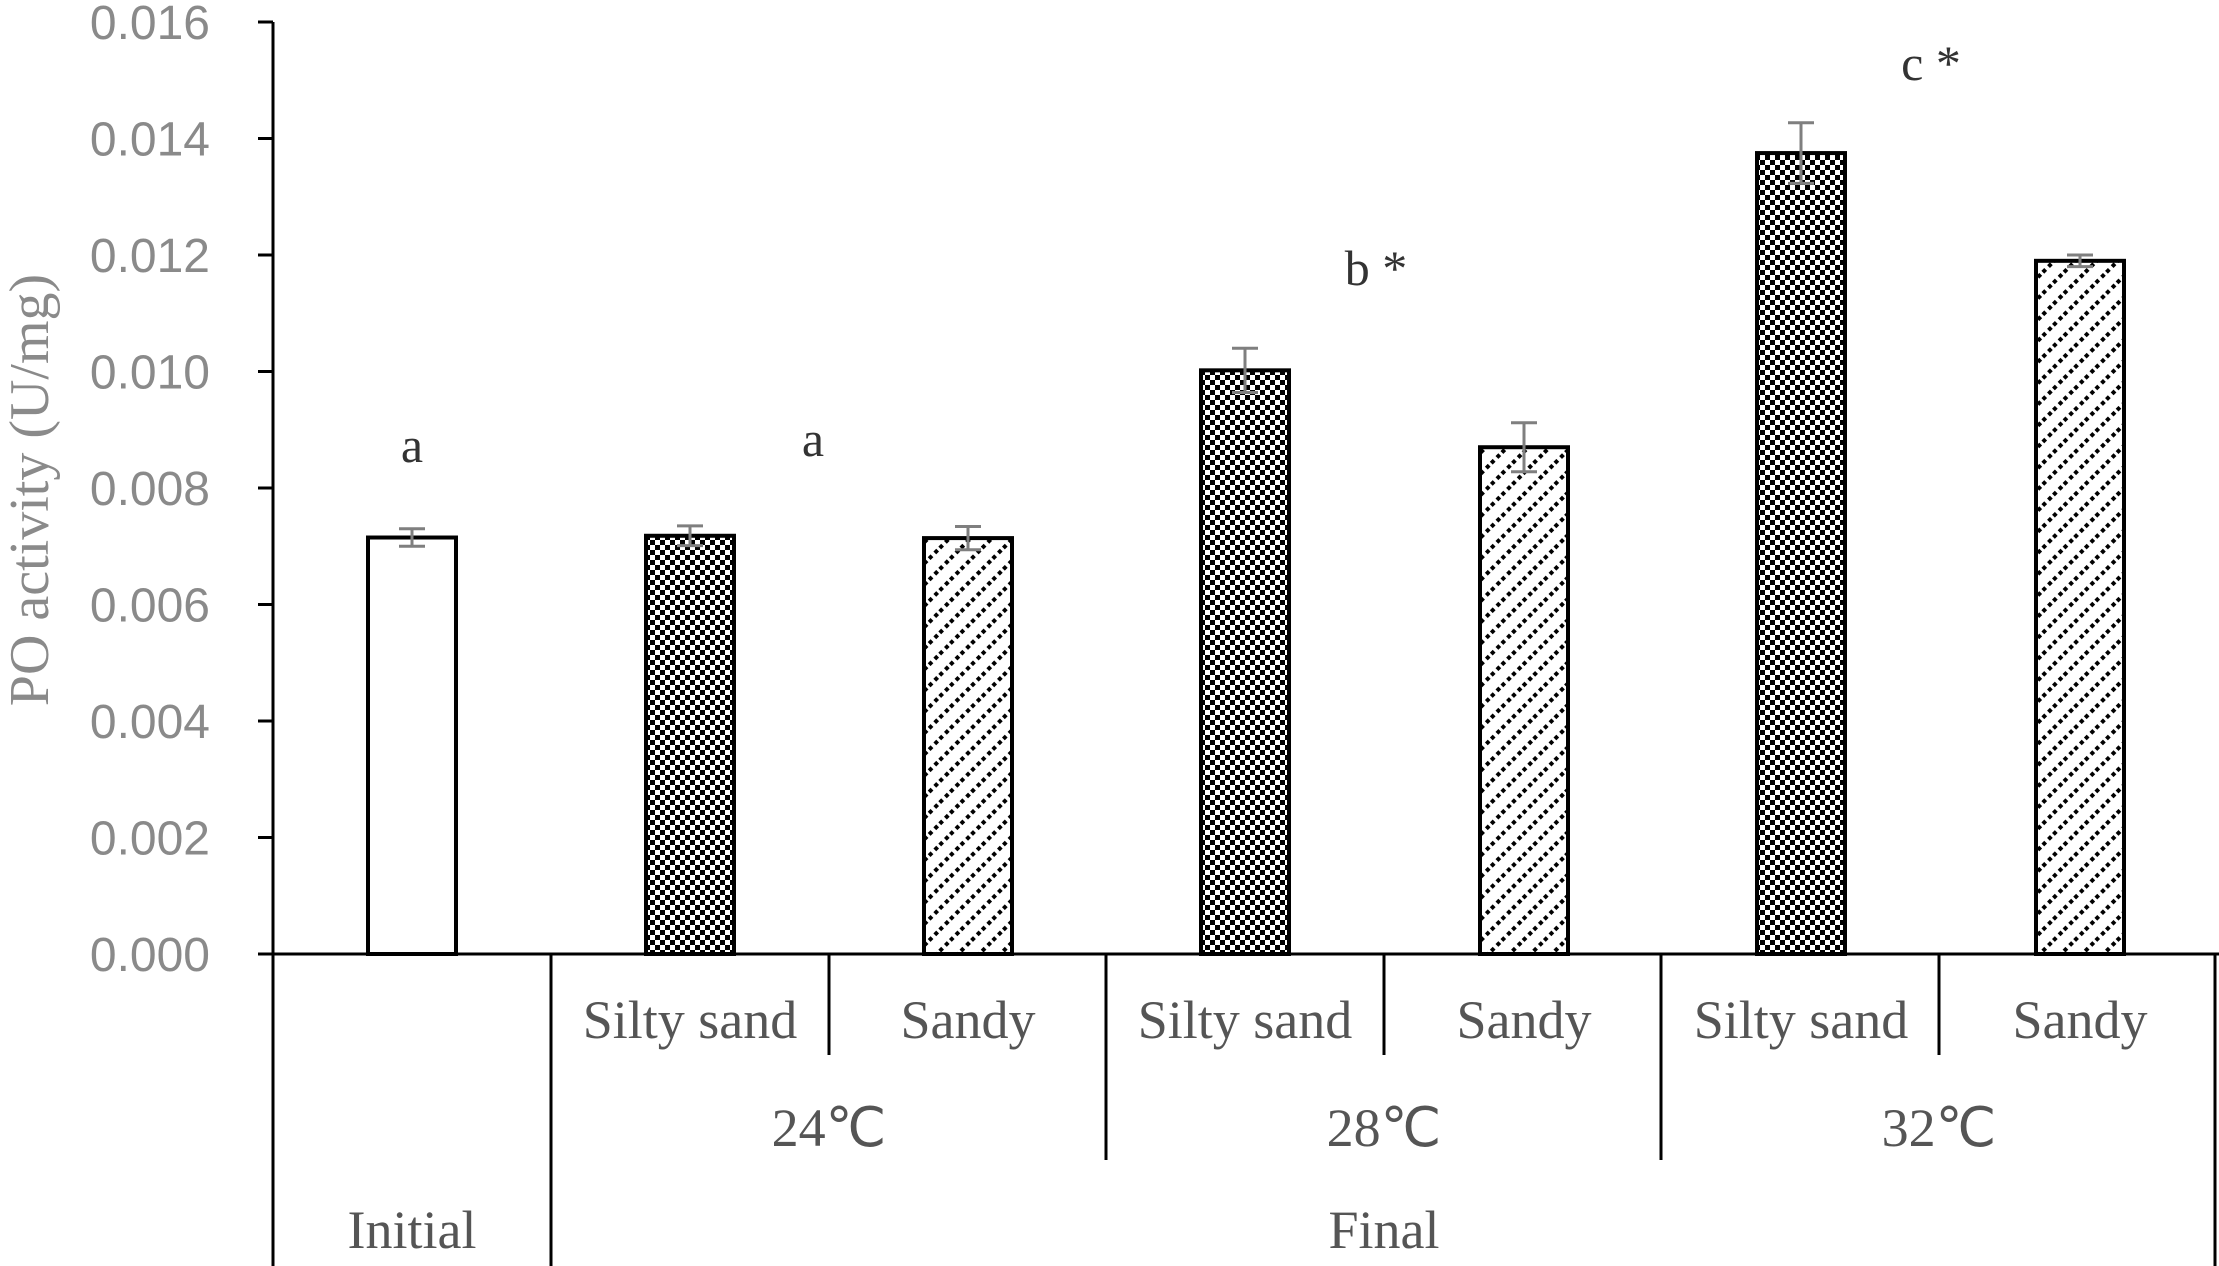 This screenshot has height=1266, width=2219. I want to click on temperature-label: 32℃, so click(1939, 1128).